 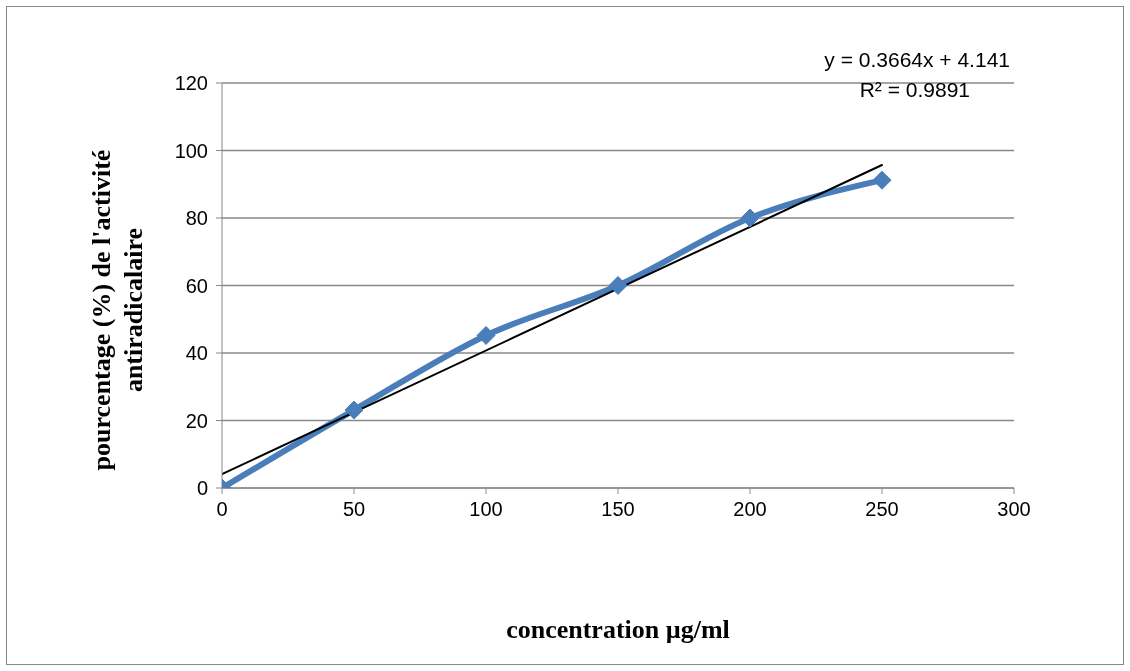 I want to click on x-tick-label: 50, so click(x=354, y=509).